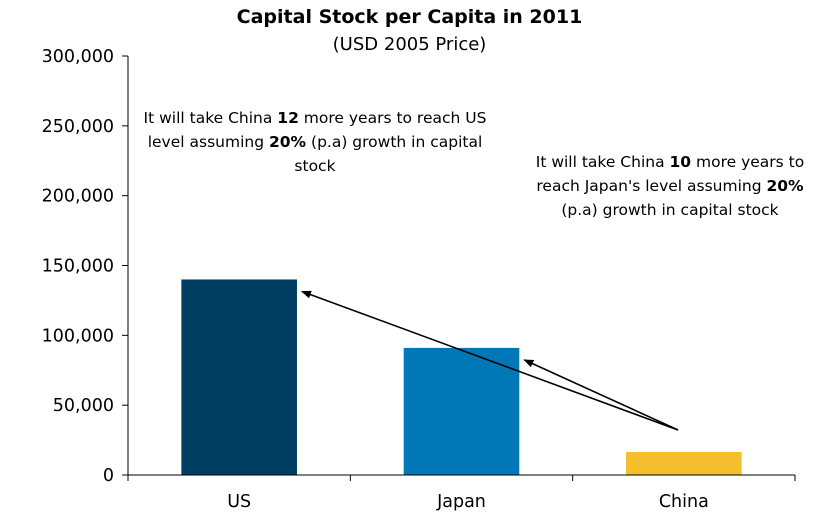  Describe the element at coordinates (78, 197) in the screenshot. I see `y-tick-label: 200,000` at that location.